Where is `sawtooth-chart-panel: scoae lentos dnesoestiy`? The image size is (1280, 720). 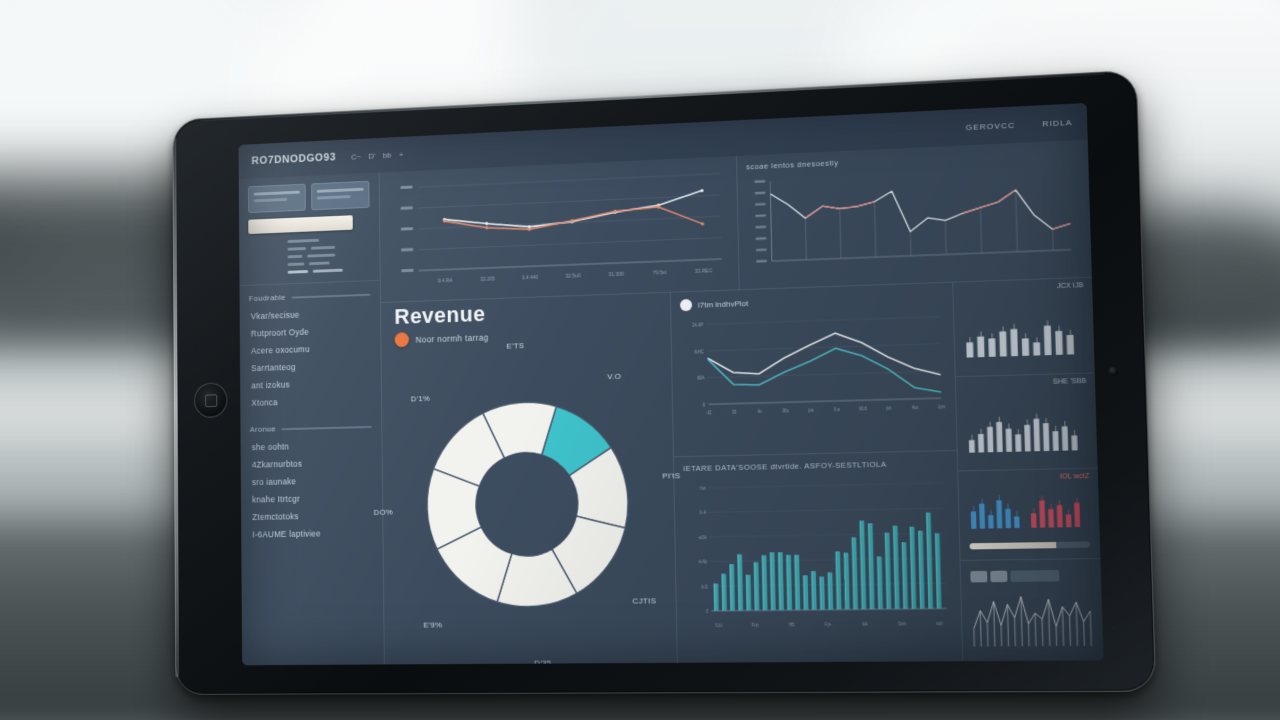
sawtooth-chart-panel: scoae lentos dnesoestiy is located at coordinates (914, 215).